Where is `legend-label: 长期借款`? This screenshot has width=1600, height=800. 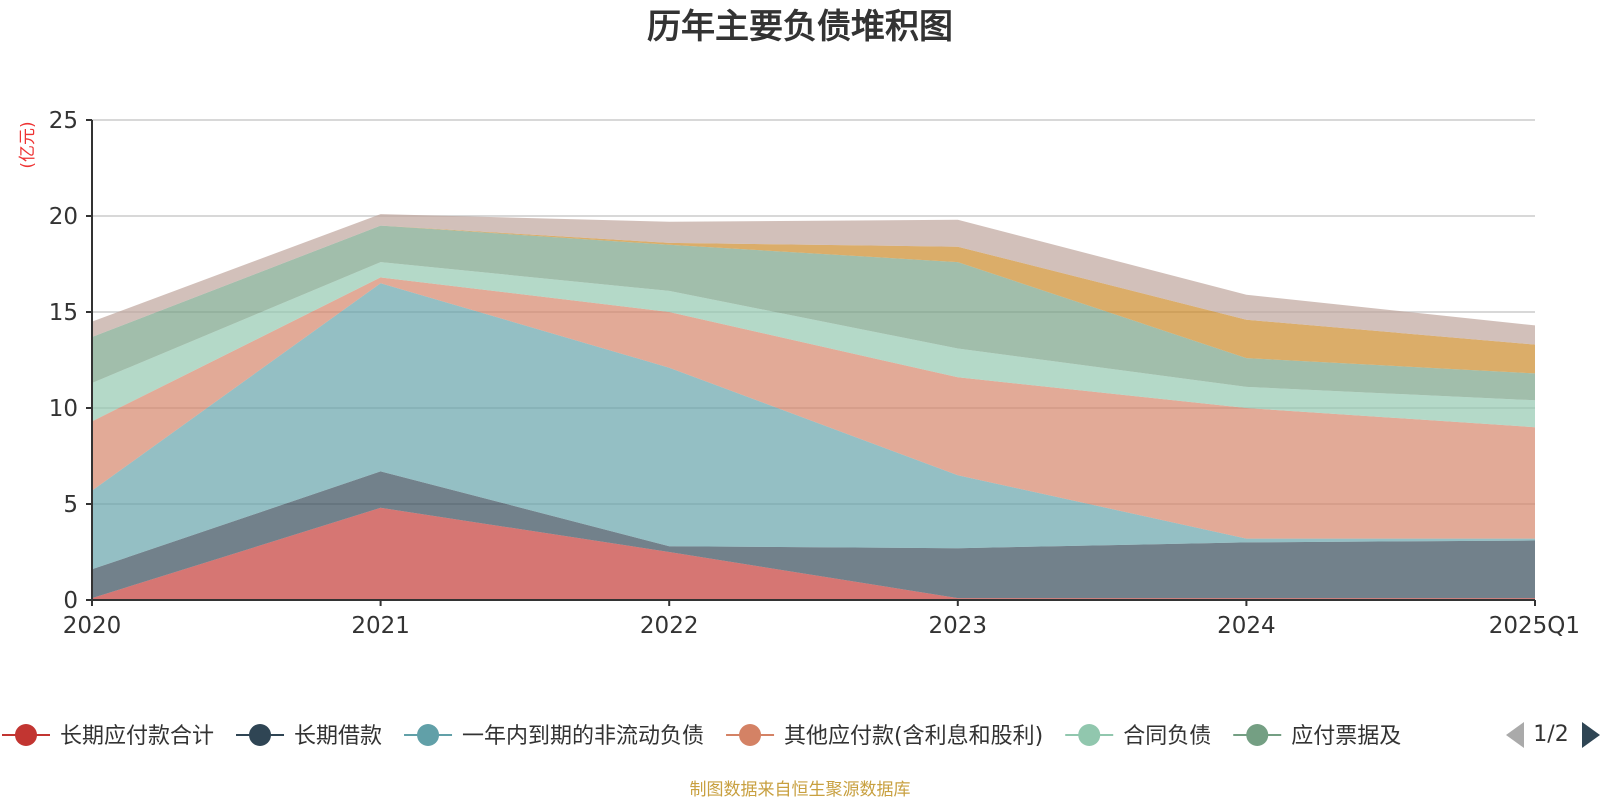 legend-label: 长期借款 is located at coordinates (338, 736).